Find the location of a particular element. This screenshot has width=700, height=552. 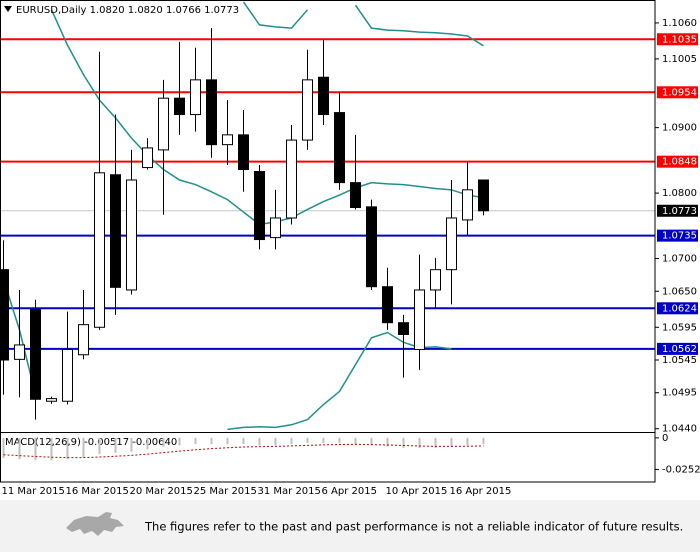

price-label: 1.0624 is located at coordinates (679, 308).